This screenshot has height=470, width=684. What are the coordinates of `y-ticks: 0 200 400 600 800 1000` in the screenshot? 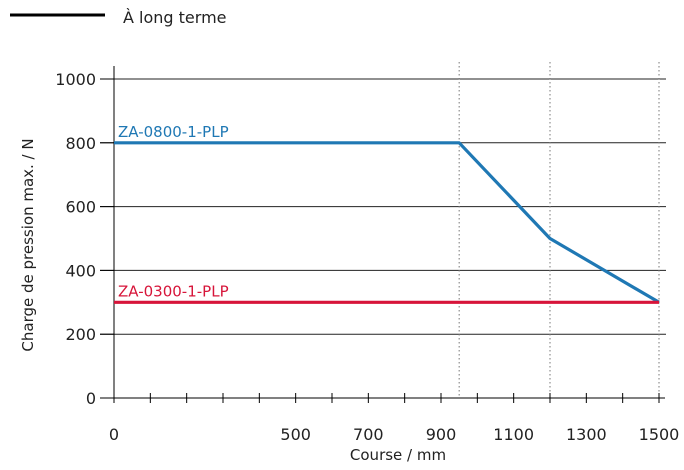 It's located at (84, 239).